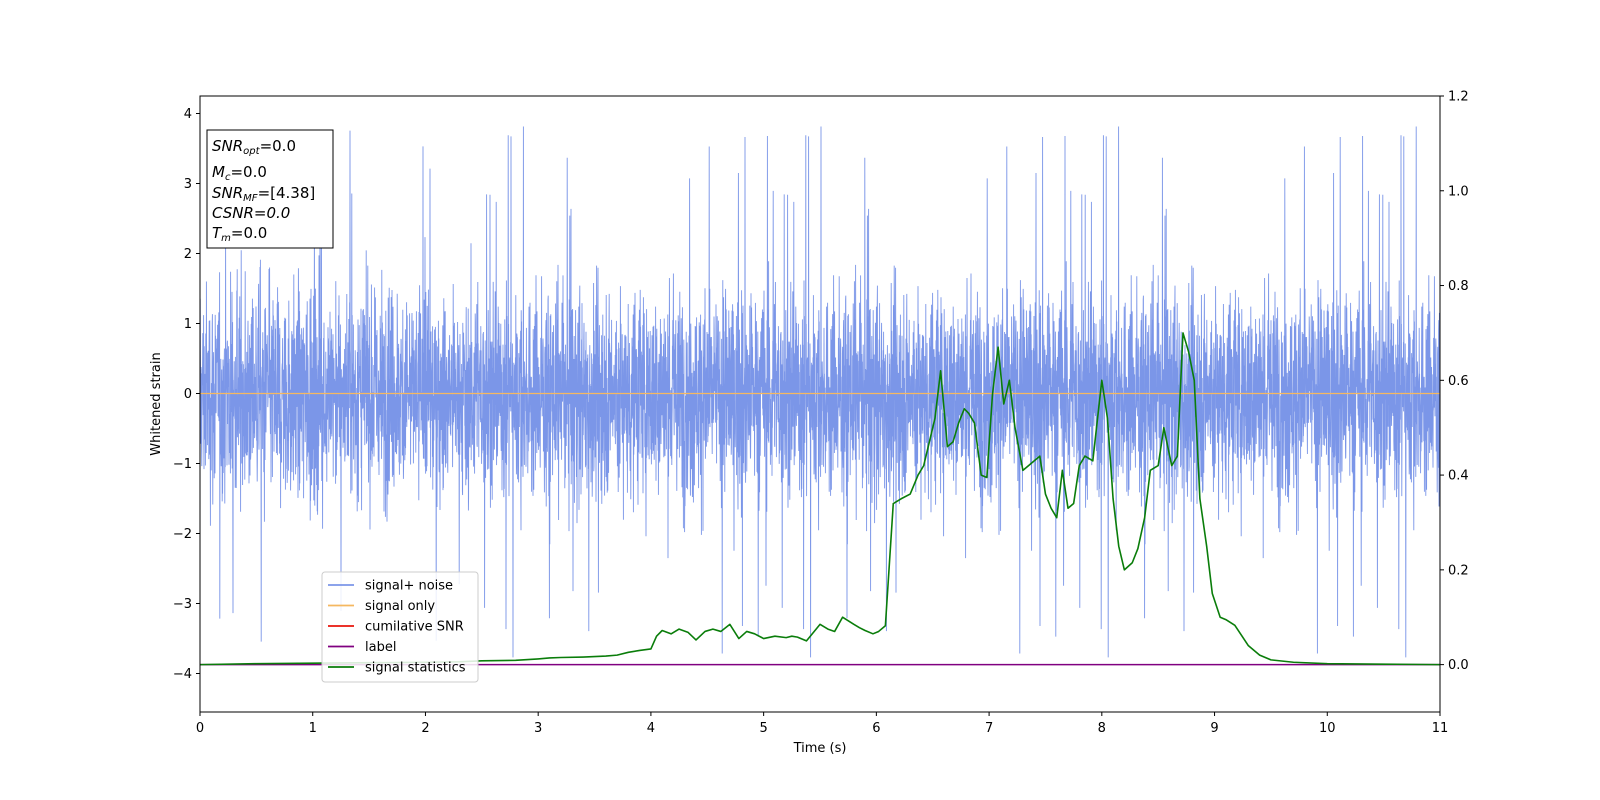 The width and height of the screenshot is (1600, 800). I want to click on x-tick-label: 5, so click(763, 728).